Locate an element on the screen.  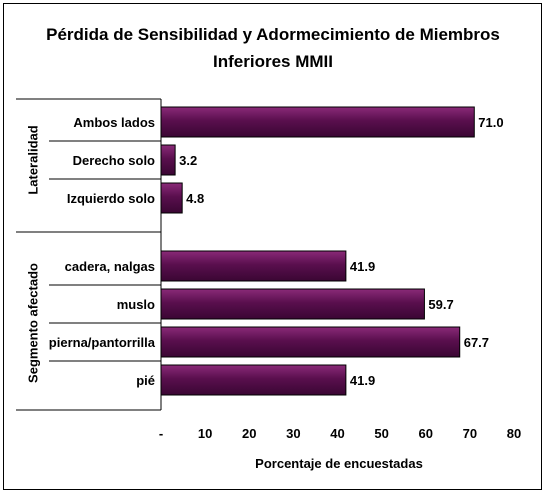
chart-title-line-2: Inferiores MMII is located at coordinates (273, 61).